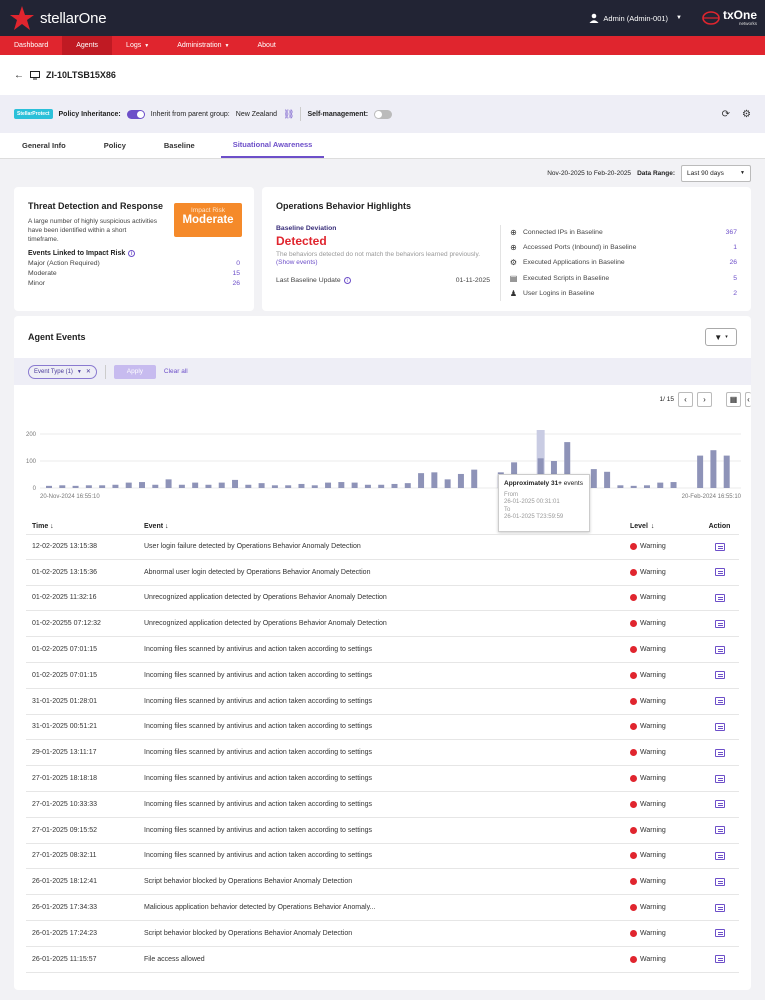 This screenshot has height=1000, width=765. What do you see at coordinates (665, 526) in the screenshot?
I see `col-level: Level ↓` at bounding box center [665, 526].